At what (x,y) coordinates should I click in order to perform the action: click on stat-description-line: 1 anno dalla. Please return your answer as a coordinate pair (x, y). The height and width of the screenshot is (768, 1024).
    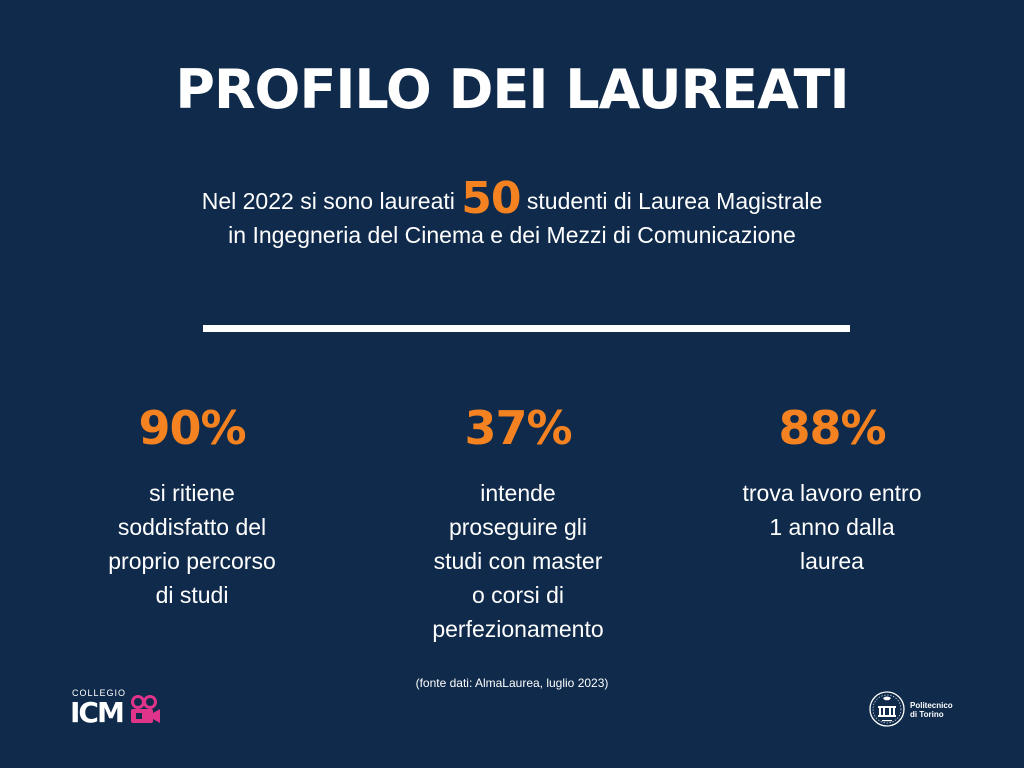
    Looking at the image, I should click on (832, 527).